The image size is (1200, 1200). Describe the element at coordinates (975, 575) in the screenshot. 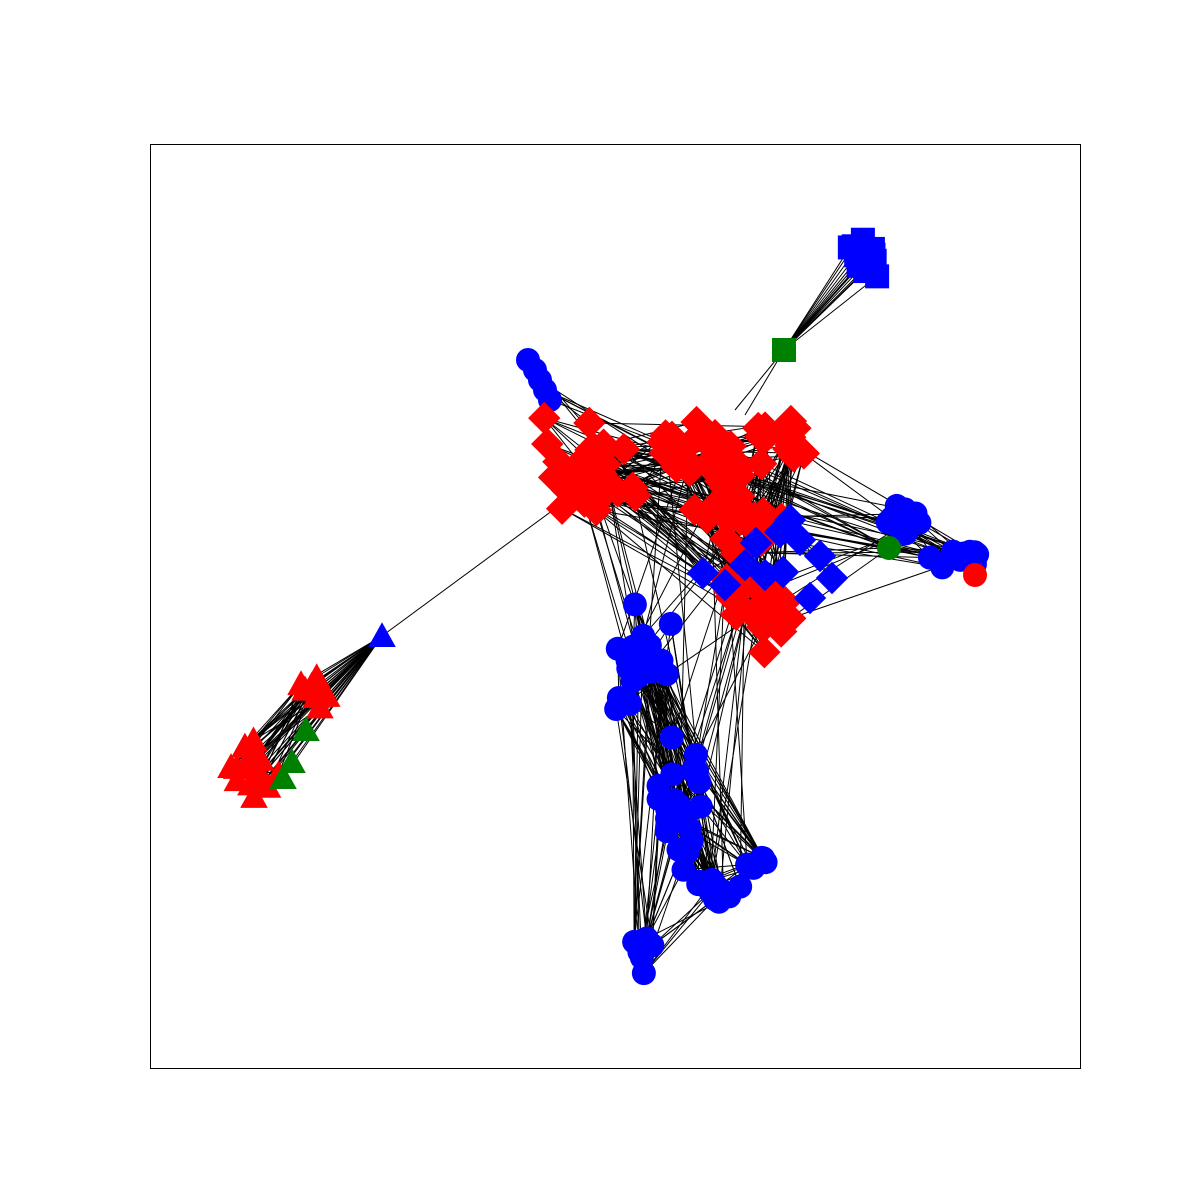

I see `red-circle-east-node` at that location.